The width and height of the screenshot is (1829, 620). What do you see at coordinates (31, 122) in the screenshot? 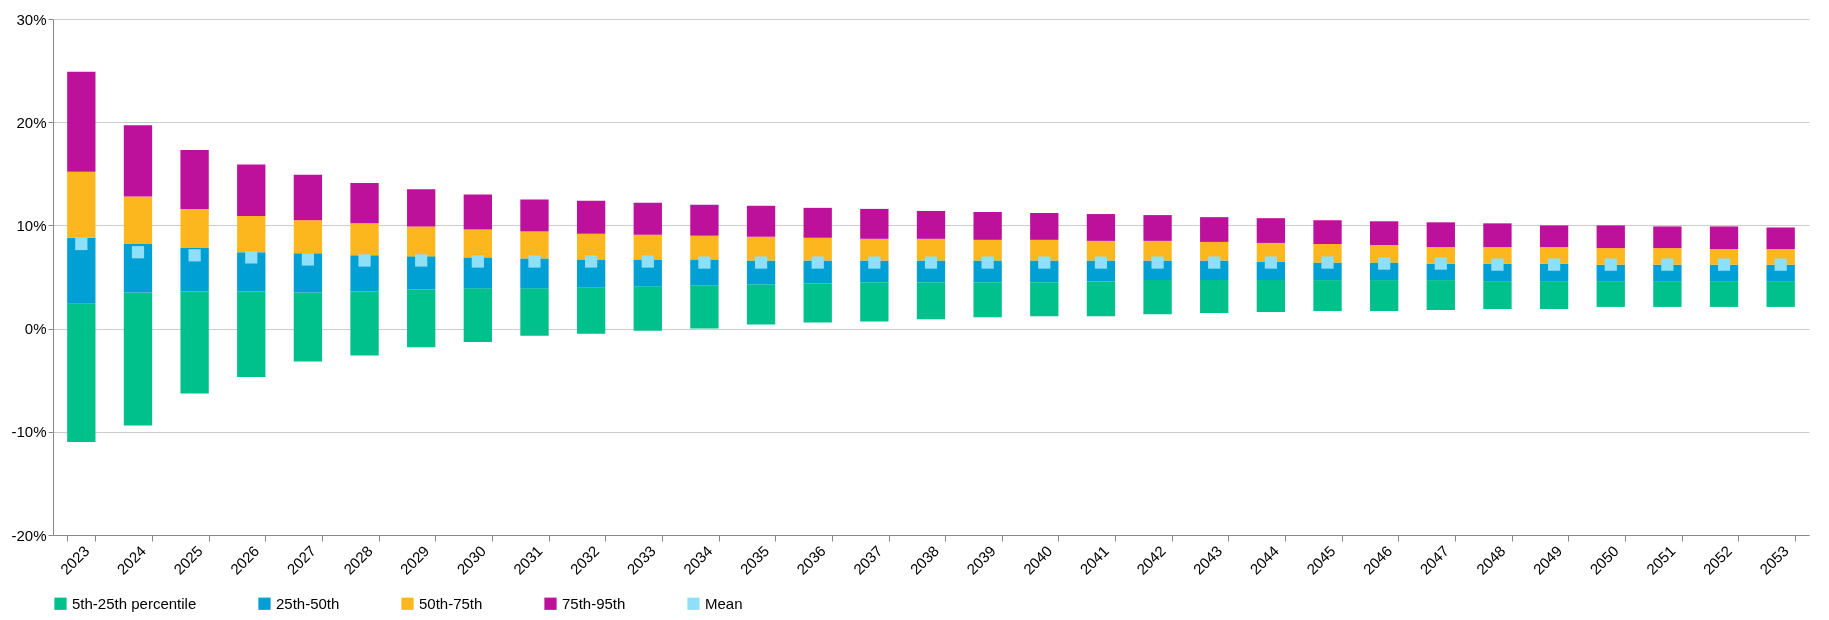
I see `y-tick-label: 20%` at bounding box center [31, 122].